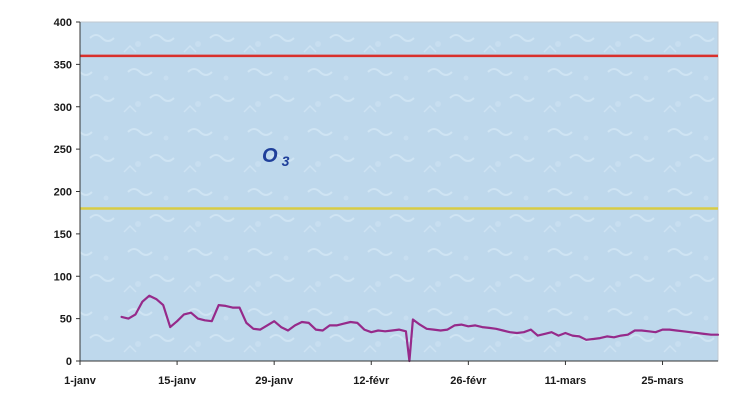  I want to click on x-tick-label: 26-févr, so click(468, 381).